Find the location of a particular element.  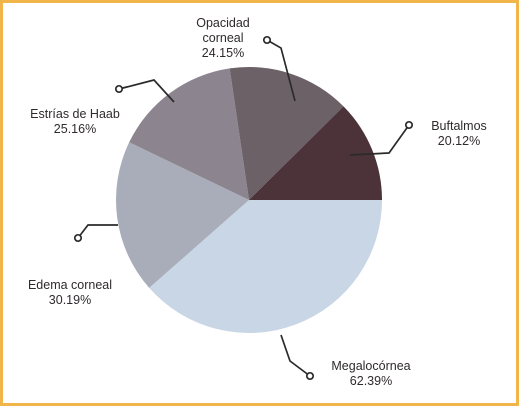

value-estrias: 25.16% is located at coordinates (75, 129).